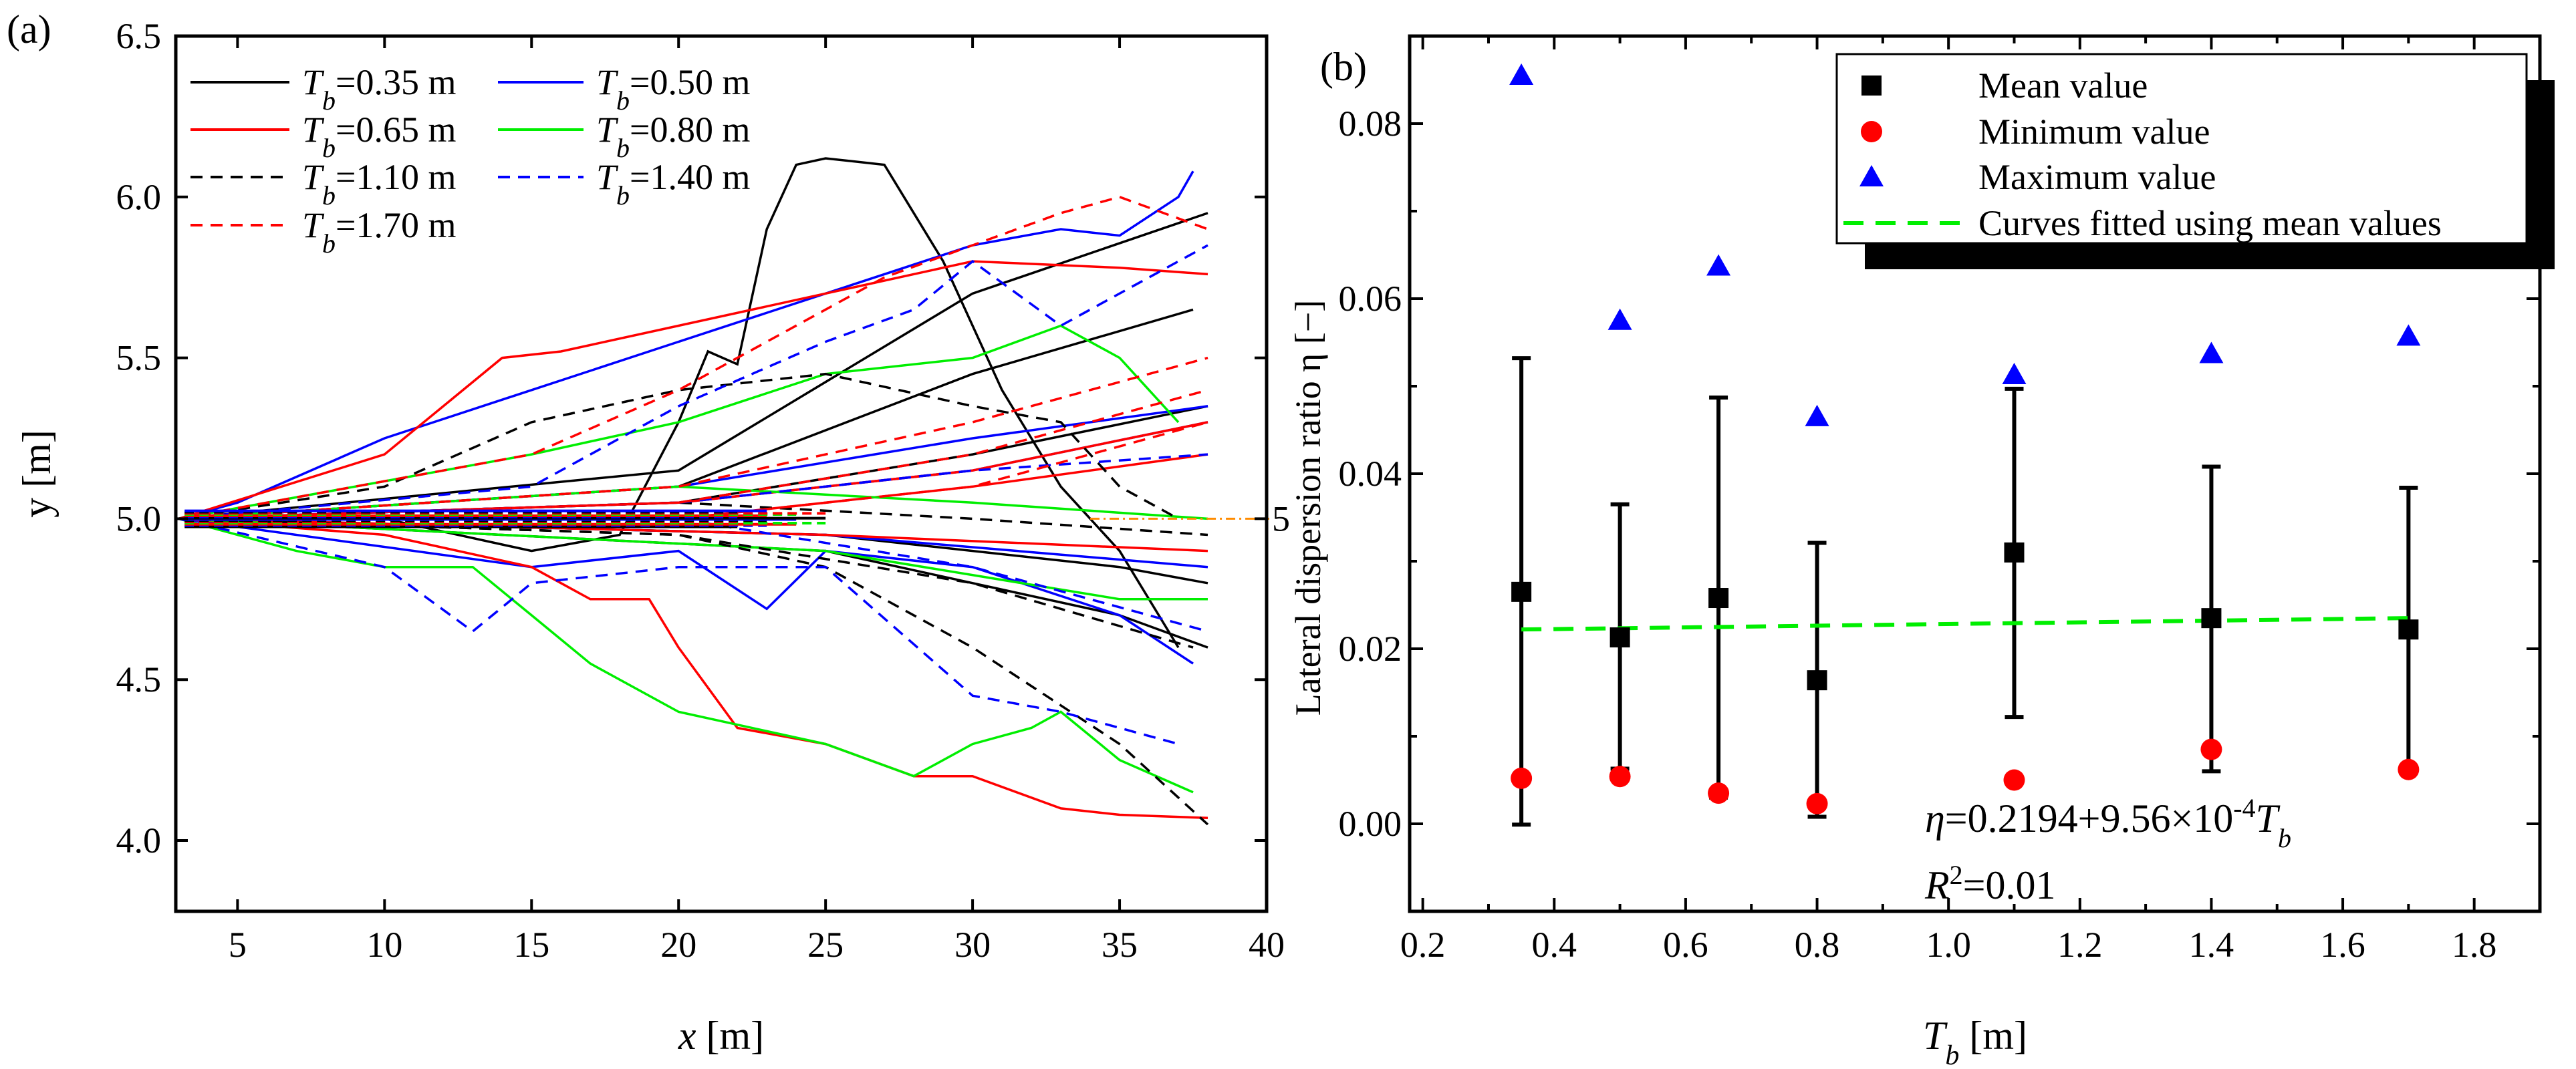  I want to click on x-tick-label: 20, so click(678, 945).